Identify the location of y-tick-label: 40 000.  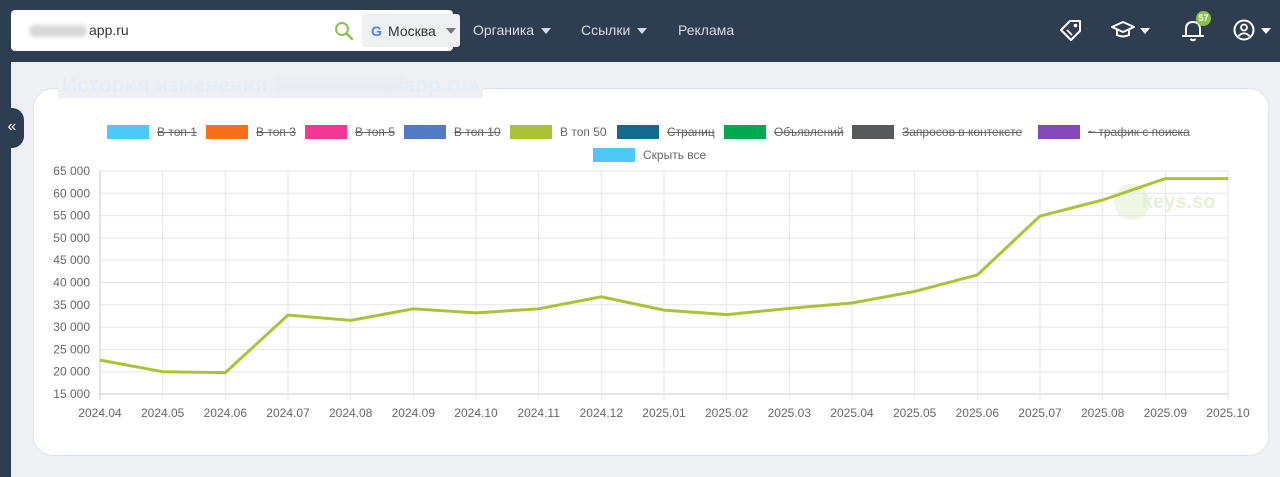
(71, 283).